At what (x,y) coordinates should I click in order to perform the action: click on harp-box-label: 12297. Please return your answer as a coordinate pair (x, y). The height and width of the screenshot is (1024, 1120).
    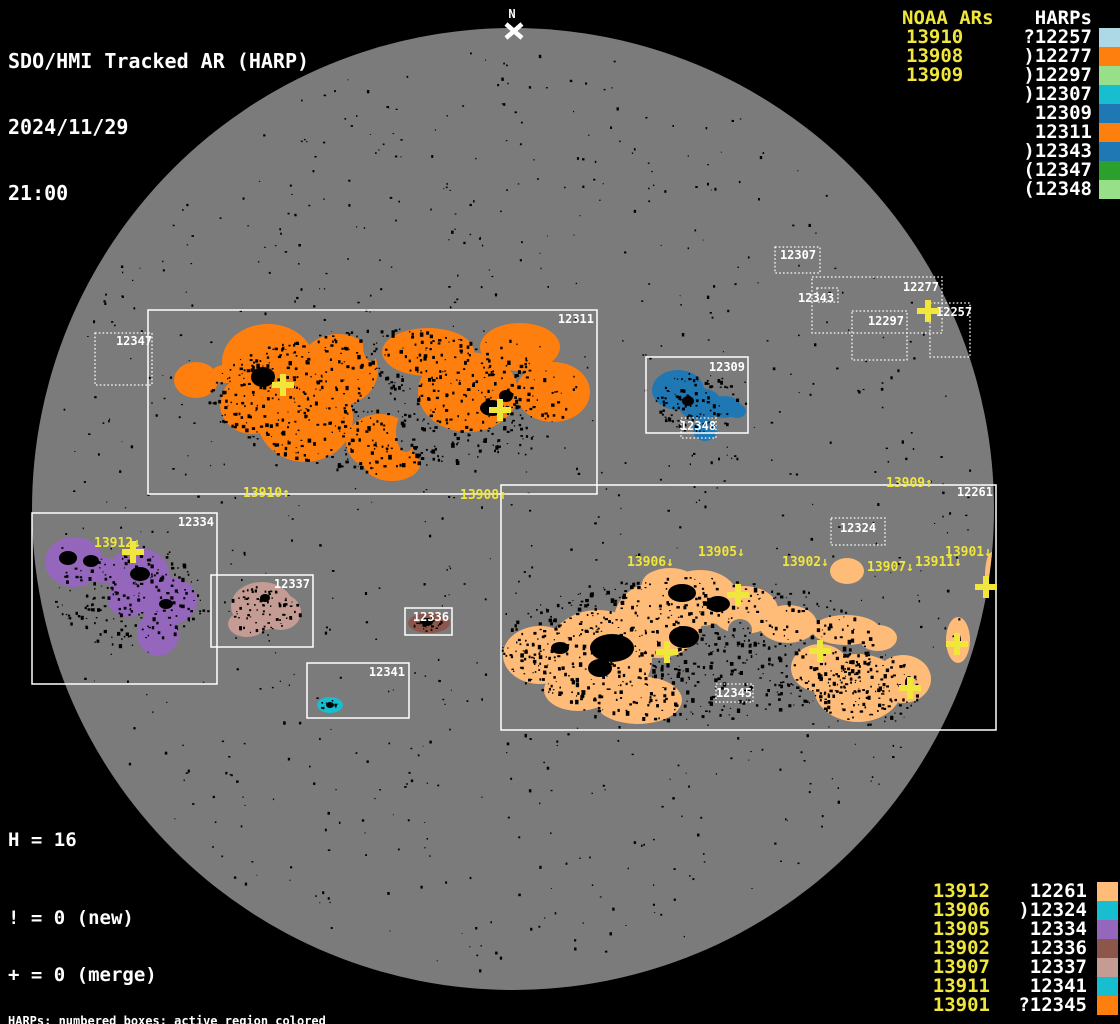
    Looking at the image, I should click on (886, 321).